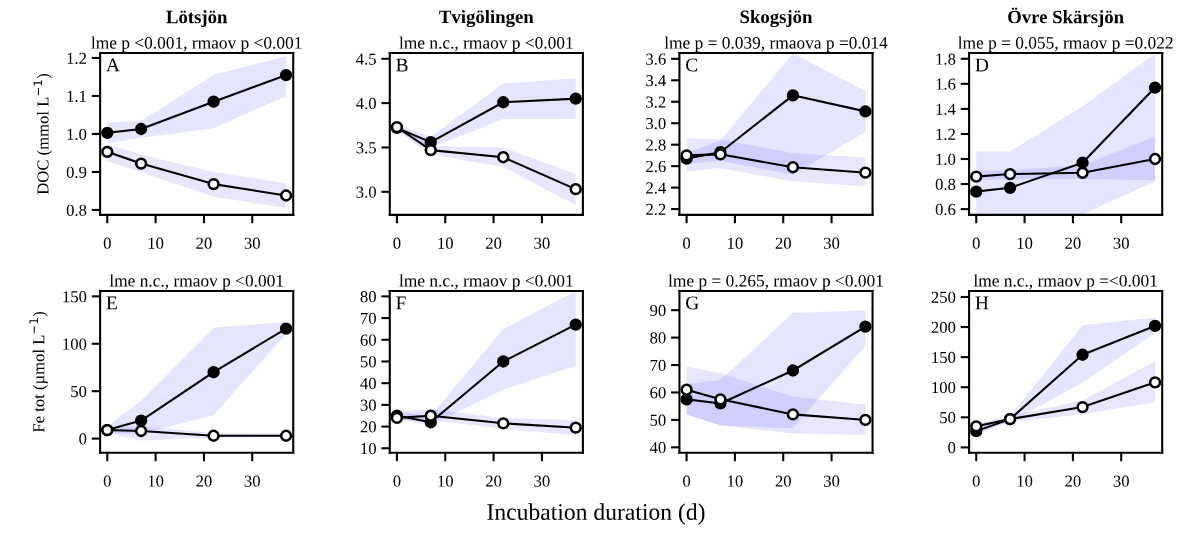  What do you see at coordinates (946, 59) in the screenshot?
I see `y-tick-label: 1.8` at bounding box center [946, 59].